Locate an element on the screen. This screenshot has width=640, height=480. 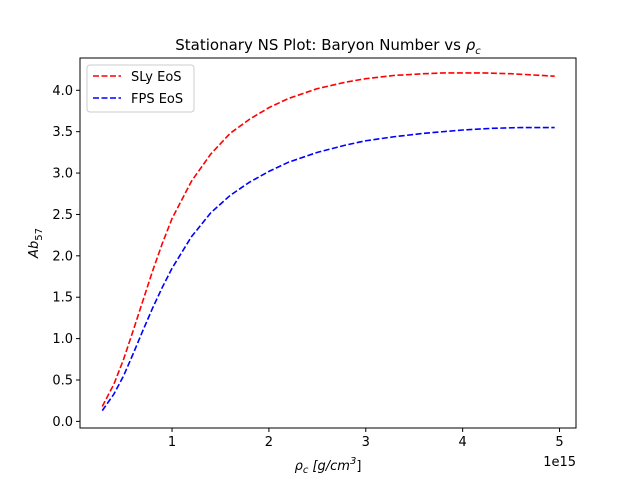
legend-label: SLy EoS is located at coordinates (156, 77).